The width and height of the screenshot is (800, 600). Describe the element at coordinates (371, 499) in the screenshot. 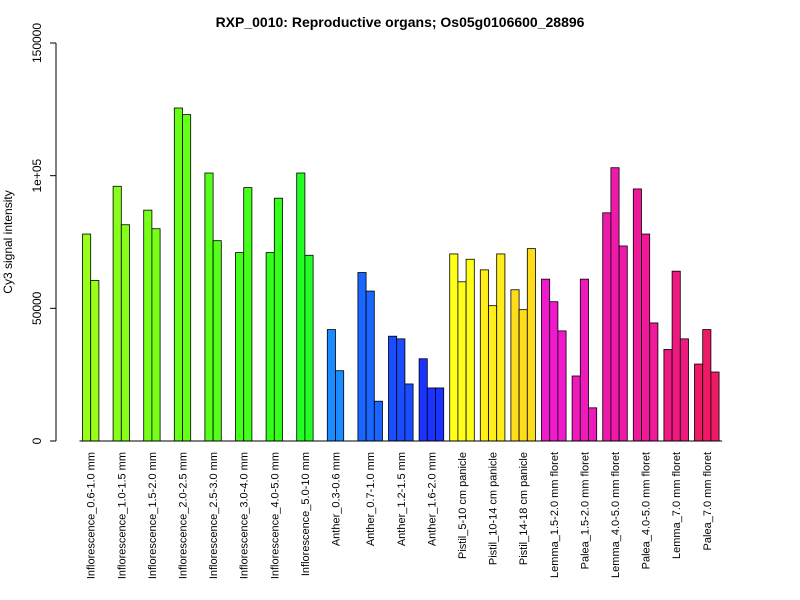

I see `category-label: Anther_0.7-1.0 mm` at that location.